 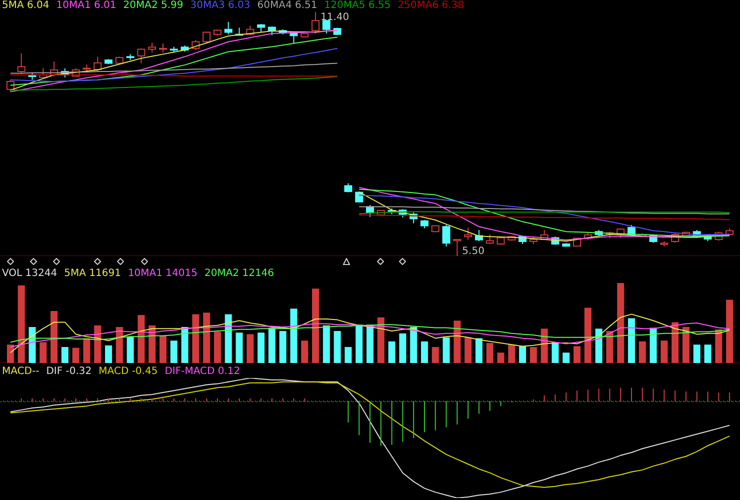 What do you see at coordinates (335, 17) in the screenshot?
I see `annotation: 11.40` at bounding box center [335, 17].